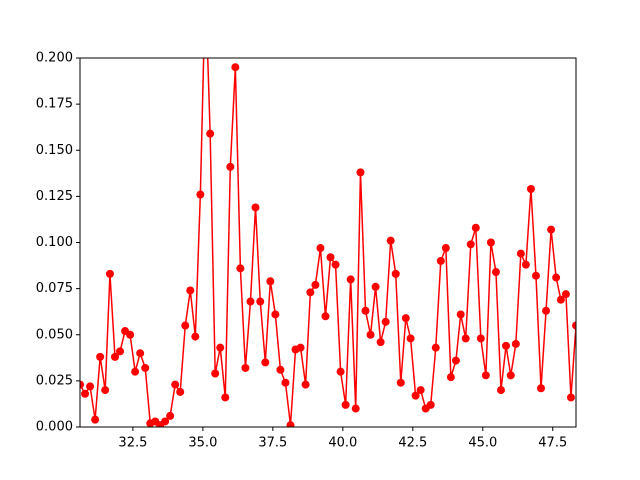 This screenshot has height=480, width=640. I want to click on y-tick-label: 0.000, so click(54, 427).